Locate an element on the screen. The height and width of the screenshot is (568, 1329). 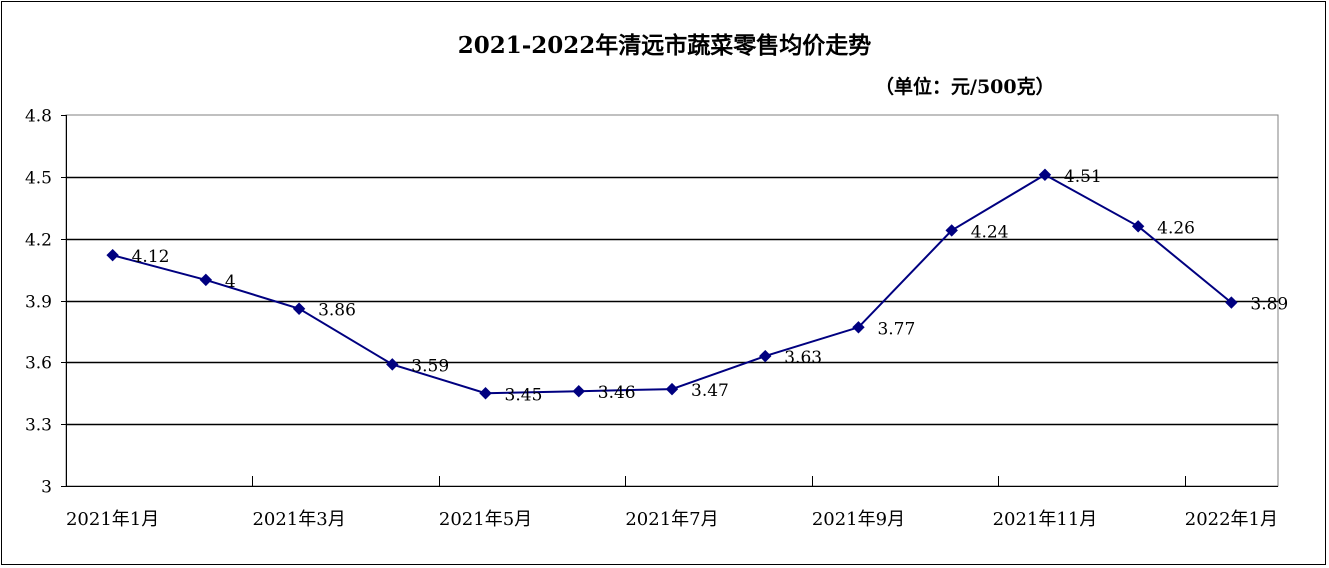
y-tick-label: 4.5 is located at coordinates (38, 179).